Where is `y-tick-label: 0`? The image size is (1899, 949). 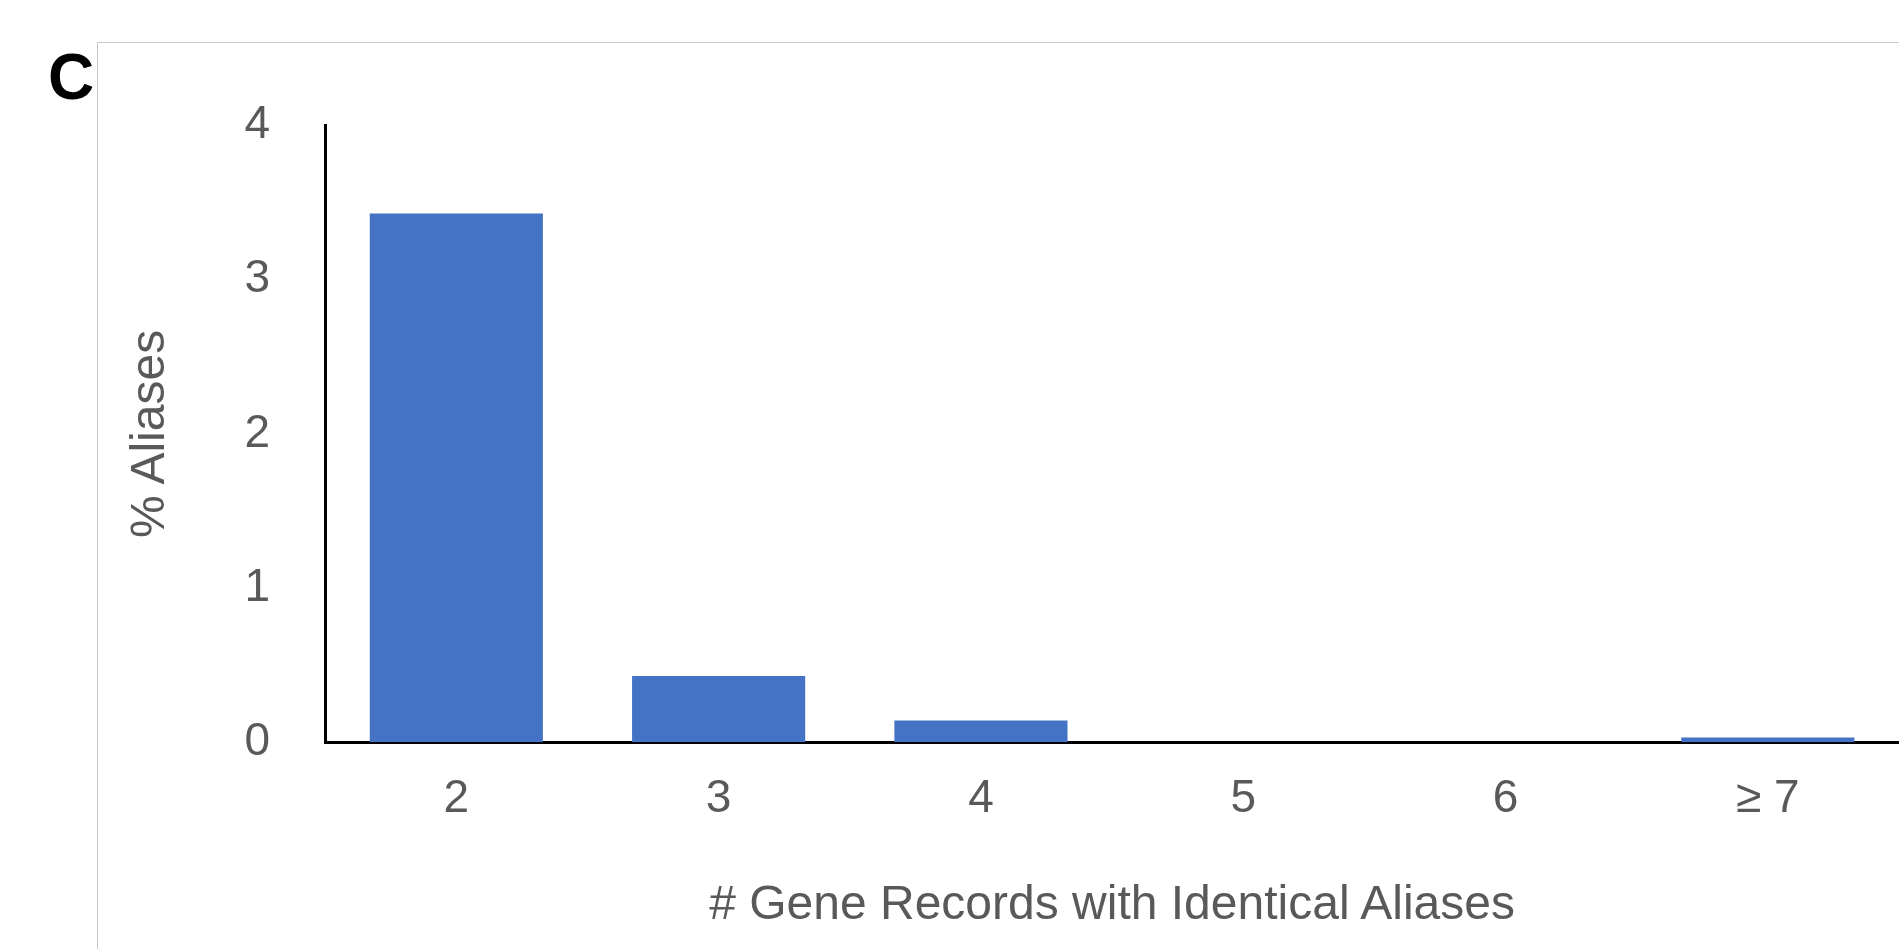
y-tick-label: 0 is located at coordinates (257, 738).